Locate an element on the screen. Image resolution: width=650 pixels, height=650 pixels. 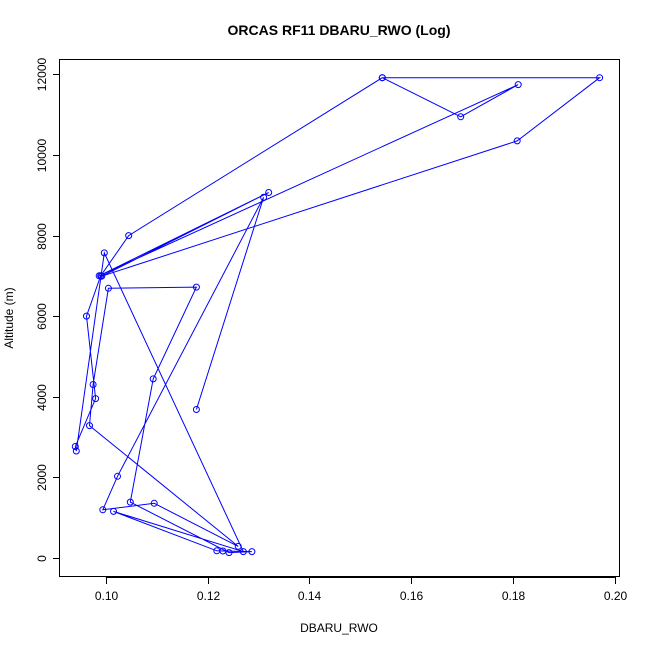
x-tick-label: 0.14 is located at coordinates (310, 596).